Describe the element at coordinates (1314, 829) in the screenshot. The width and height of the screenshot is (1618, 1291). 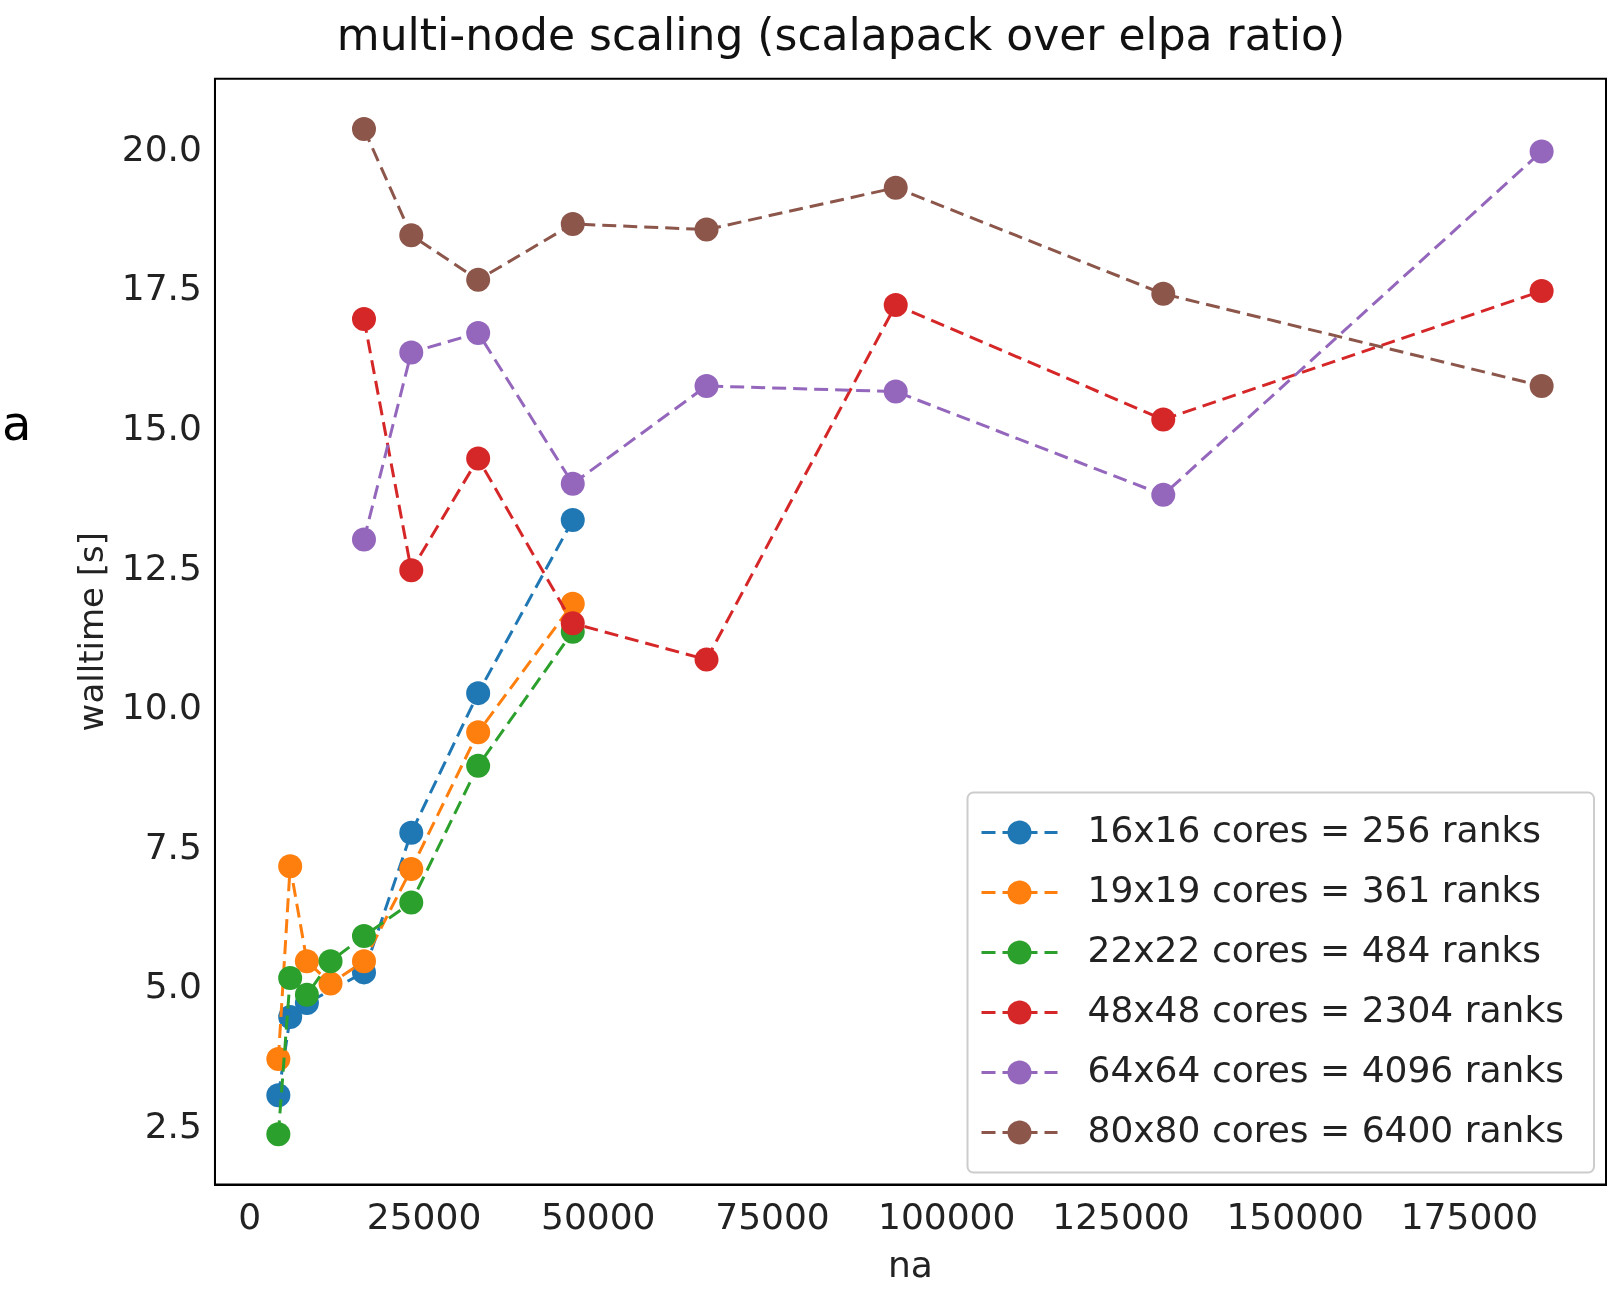
I see `legend-label: 16x16 cores = 256 ranks` at that location.